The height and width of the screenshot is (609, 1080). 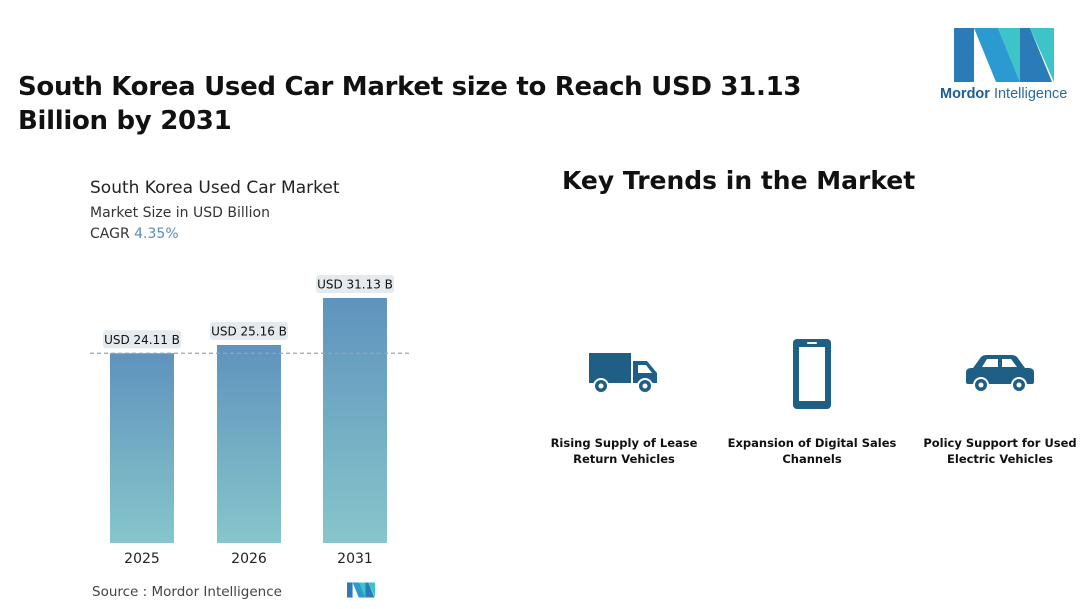 I want to click on cagr-line: CAGR 4.35%, so click(x=134, y=234).